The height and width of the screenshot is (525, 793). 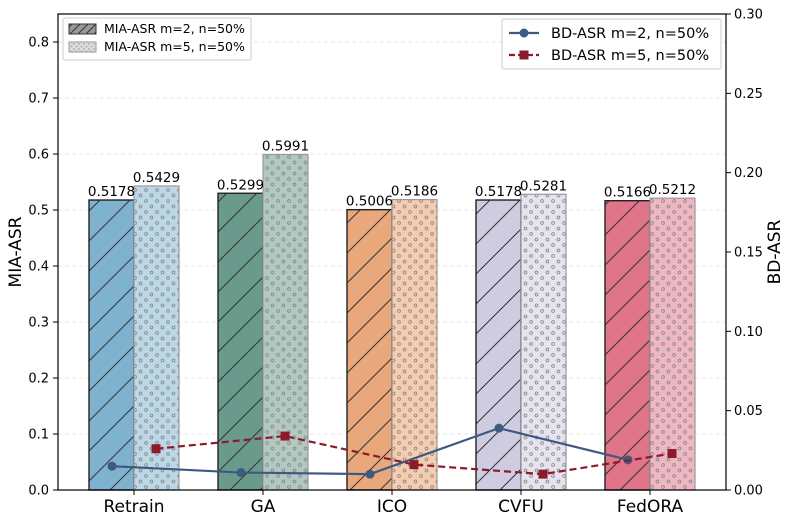 What do you see at coordinates (672, 190) in the screenshot?
I see `data-label-mia-m5: 0.5212` at bounding box center [672, 190].